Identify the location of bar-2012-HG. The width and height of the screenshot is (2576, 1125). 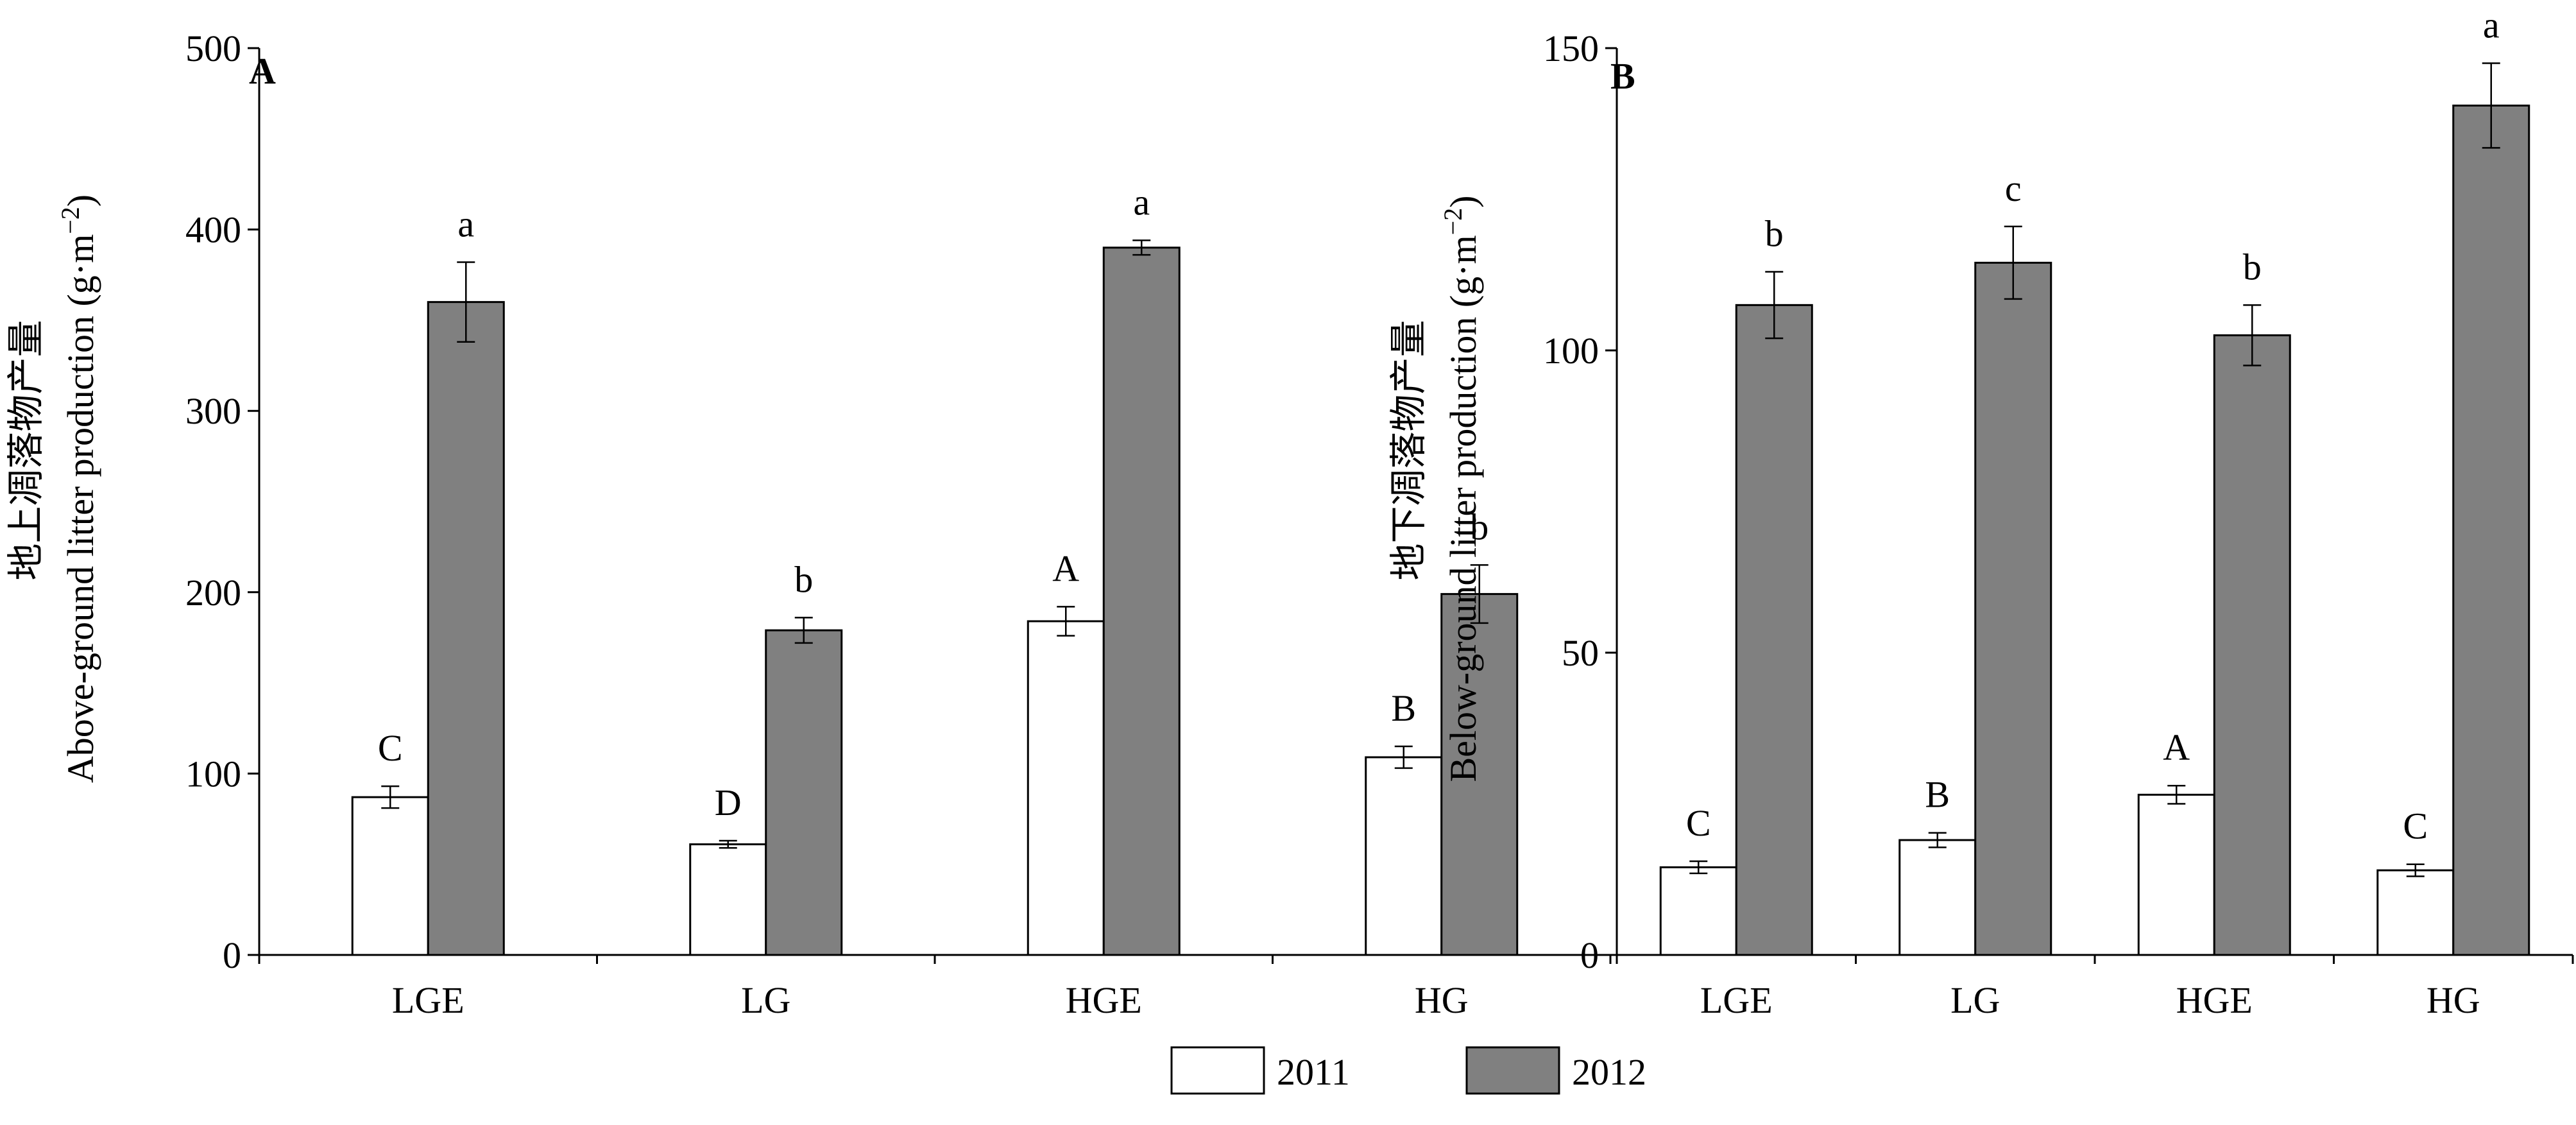
(2491, 530).